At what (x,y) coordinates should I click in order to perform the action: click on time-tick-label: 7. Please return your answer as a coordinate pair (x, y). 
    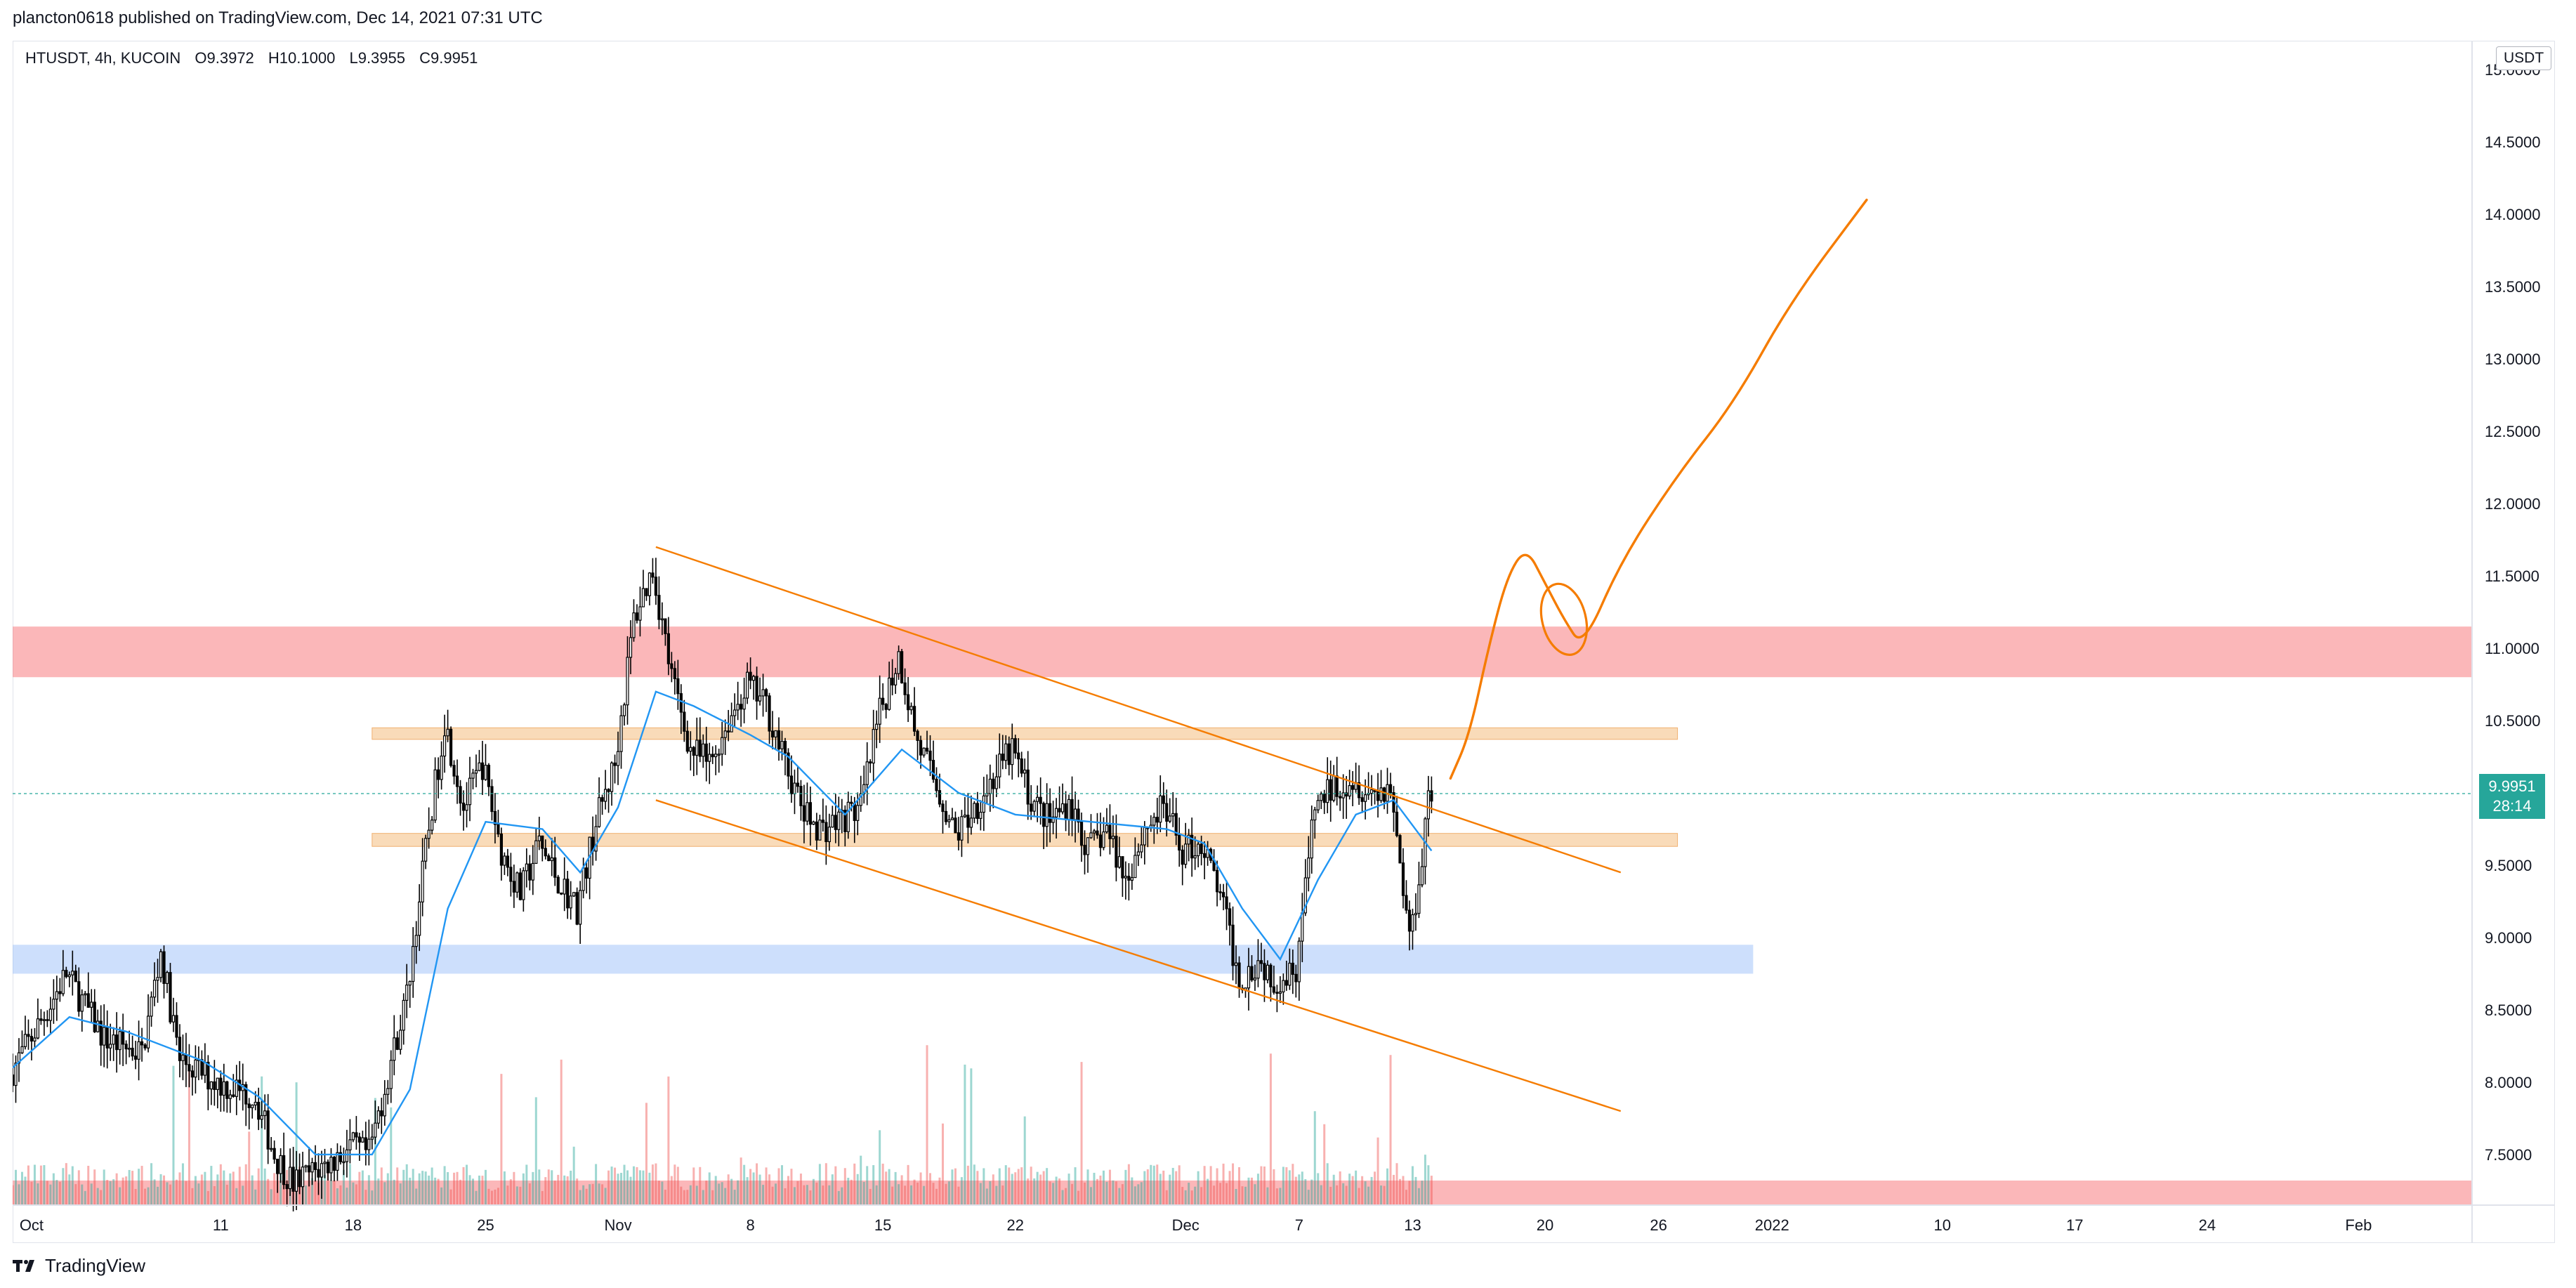
    Looking at the image, I should click on (1299, 1225).